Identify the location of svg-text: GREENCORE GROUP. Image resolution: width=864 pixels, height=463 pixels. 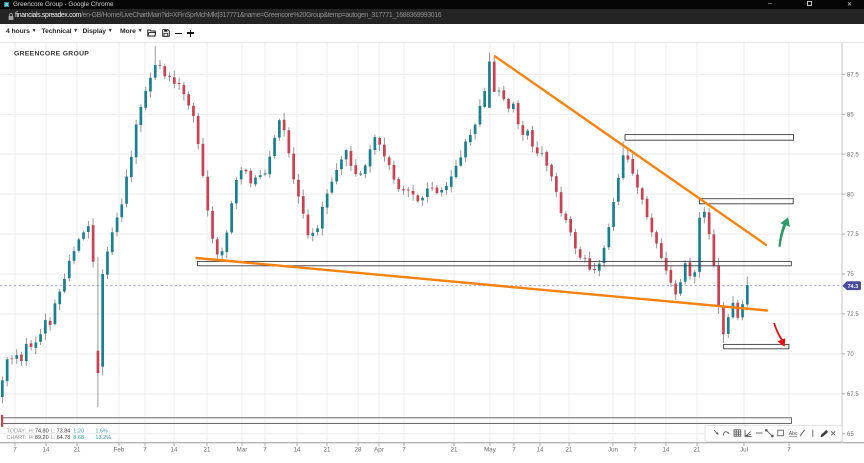
(51, 54).